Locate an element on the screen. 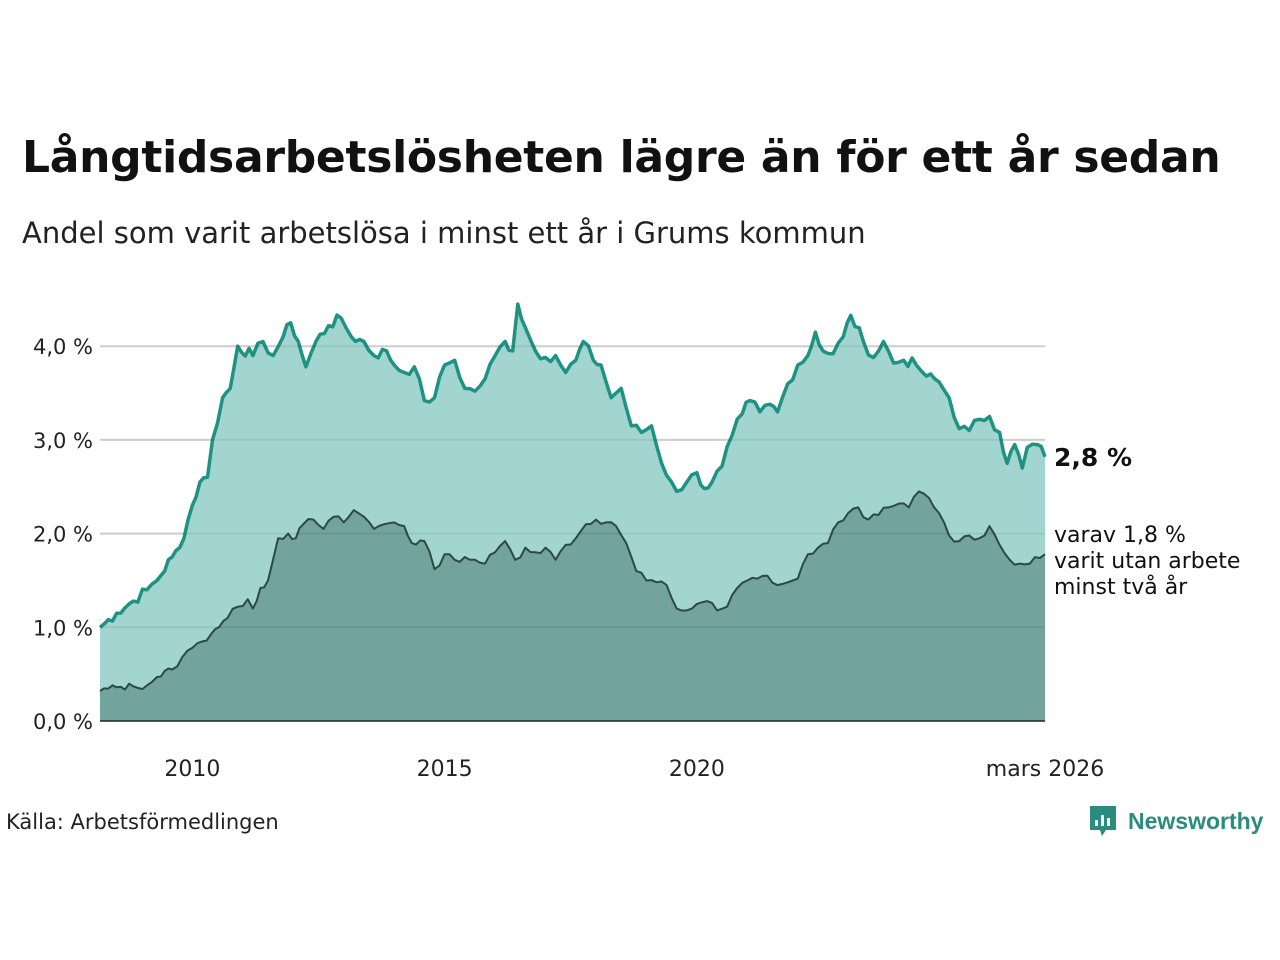 The height and width of the screenshot is (960, 1280). x-tick-label: 2020 is located at coordinates (697, 769).